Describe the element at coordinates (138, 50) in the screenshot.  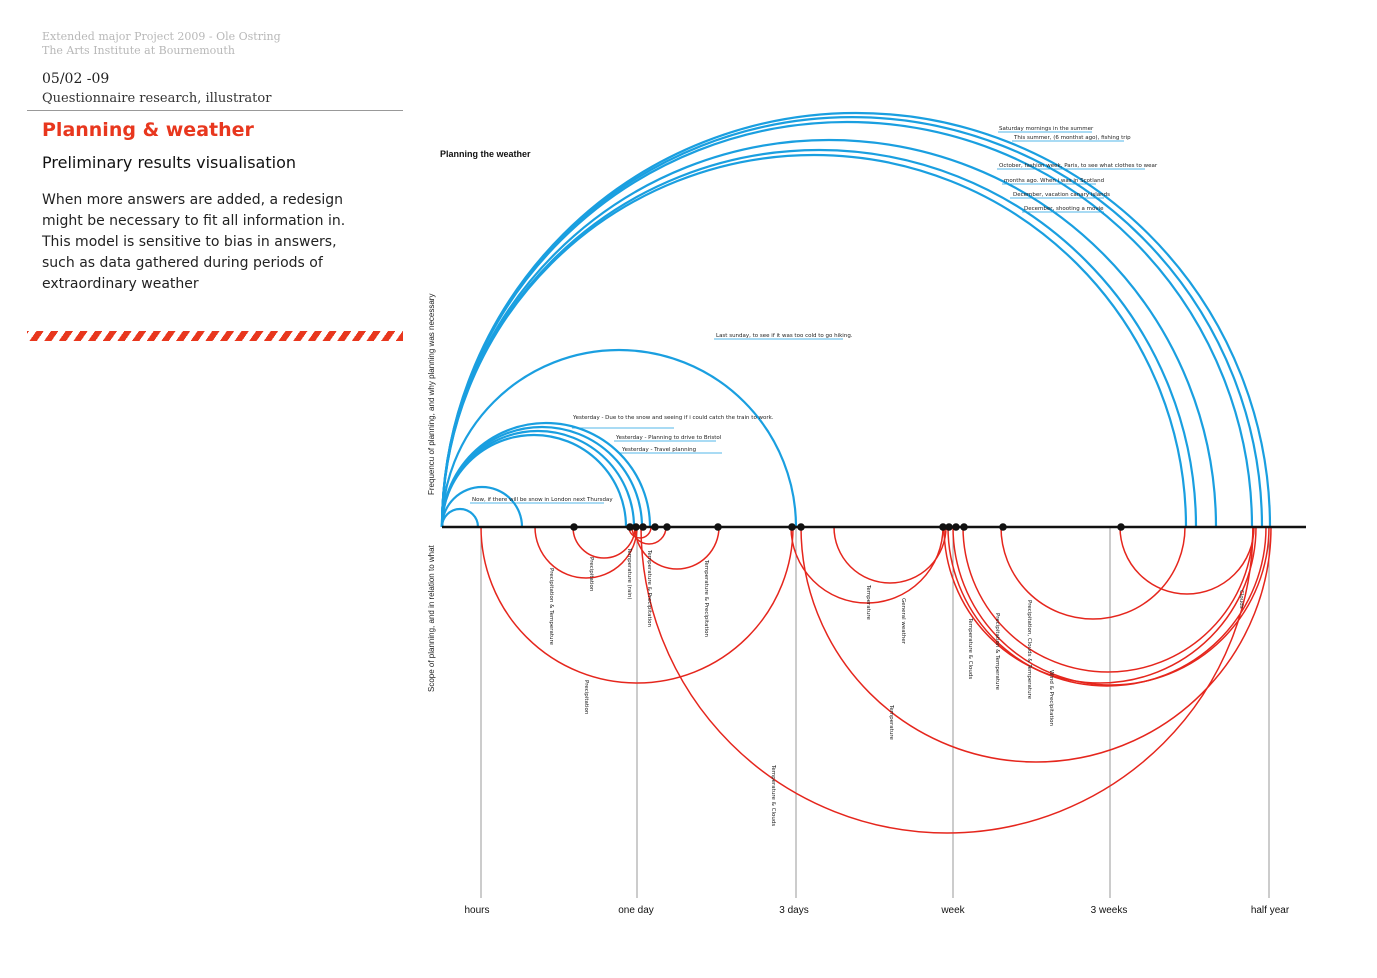
I see `credit-line-2: The Arts Institute at Bournemouth` at that location.